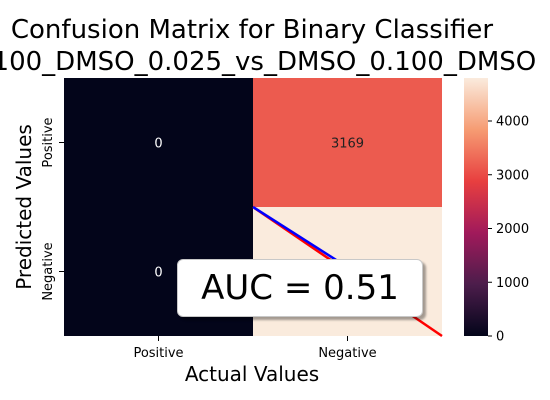 The image size is (550, 400). Describe the element at coordinates (255, 348) in the screenshot. I see `x-axis-ticks: Positive Negative` at that location.